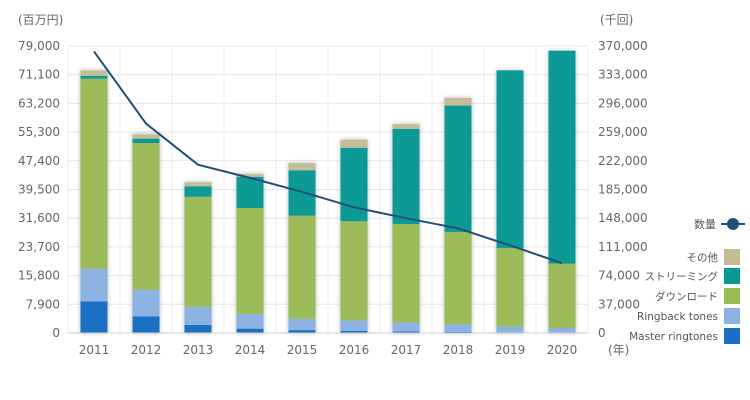 The width and height of the screenshot is (750, 400). Describe the element at coordinates (619, 276) in the screenshot. I see `right-tick-label: 74,000` at that location.